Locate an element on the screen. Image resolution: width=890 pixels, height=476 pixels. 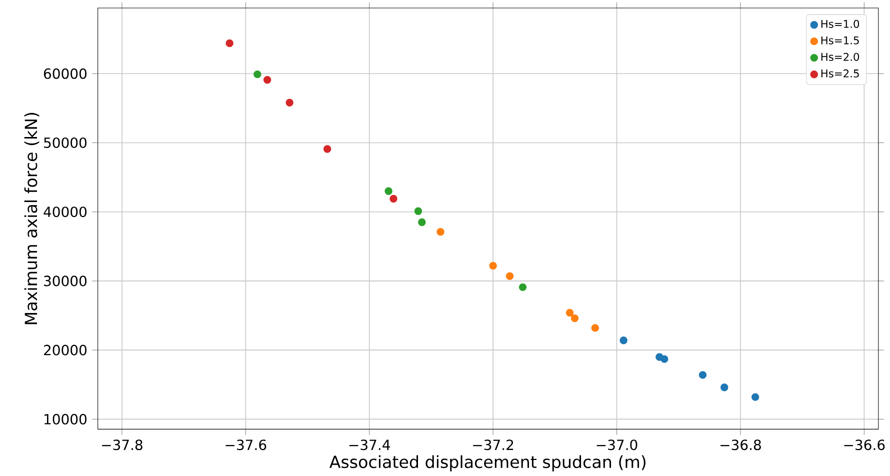
y-tick-label: 10000 is located at coordinates (65, 419).